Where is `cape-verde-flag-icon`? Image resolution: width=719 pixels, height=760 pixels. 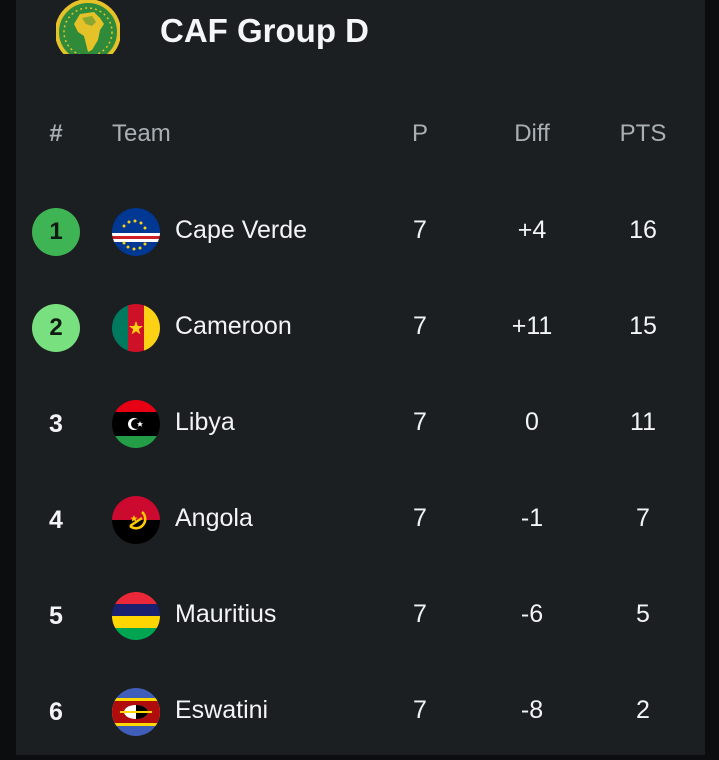 cape-verde-flag-icon is located at coordinates (136, 232).